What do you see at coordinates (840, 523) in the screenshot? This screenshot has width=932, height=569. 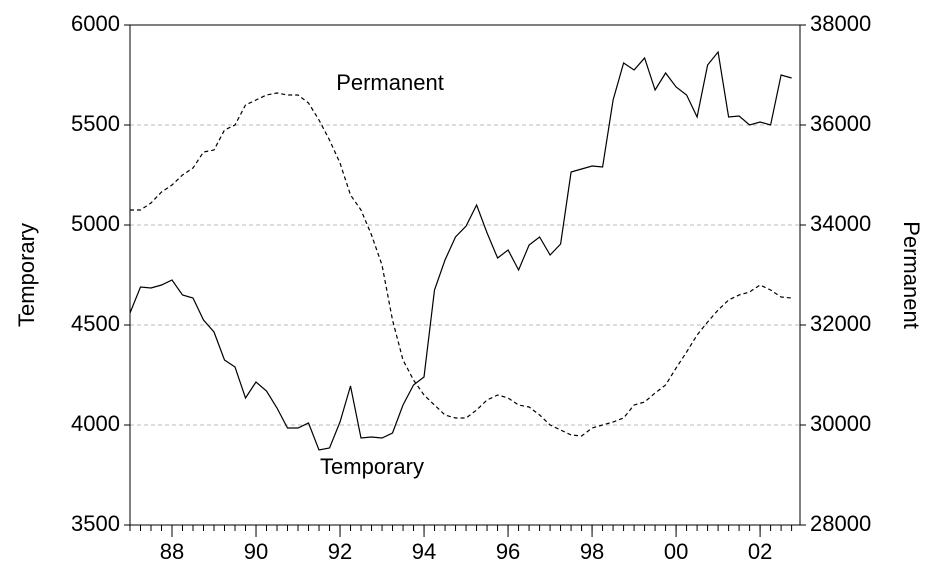 I see `y2-tick-label: 28000` at bounding box center [840, 523].